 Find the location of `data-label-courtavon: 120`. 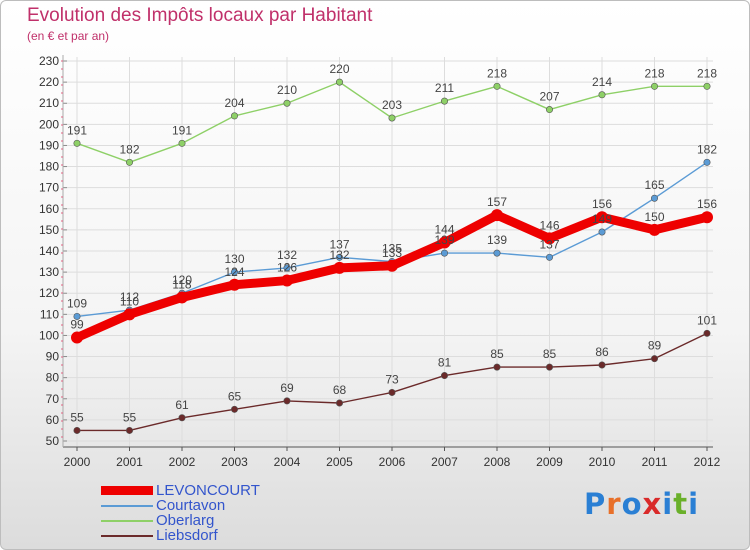

data-label-courtavon: 120 is located at coordinates (182, 280).